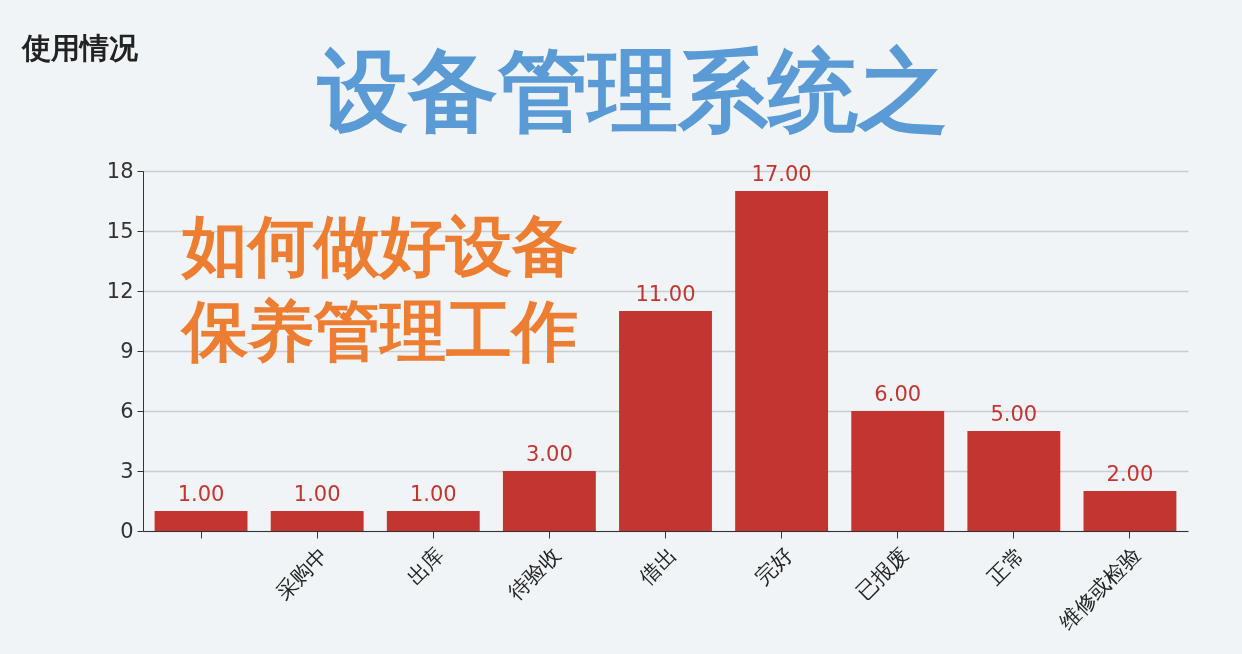  Describe the element at coordinates (549, 454) in the screenshot. I see `data-label: 3.00` at that location.